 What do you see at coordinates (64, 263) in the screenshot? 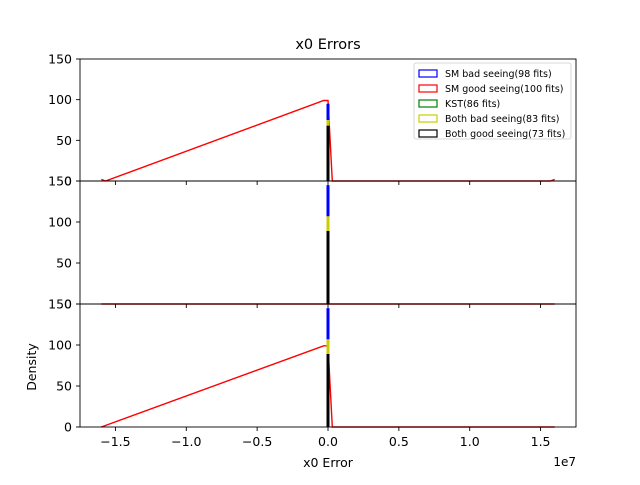
I see `y-tick-label-middle: 50` at bounding box center [64, 263].